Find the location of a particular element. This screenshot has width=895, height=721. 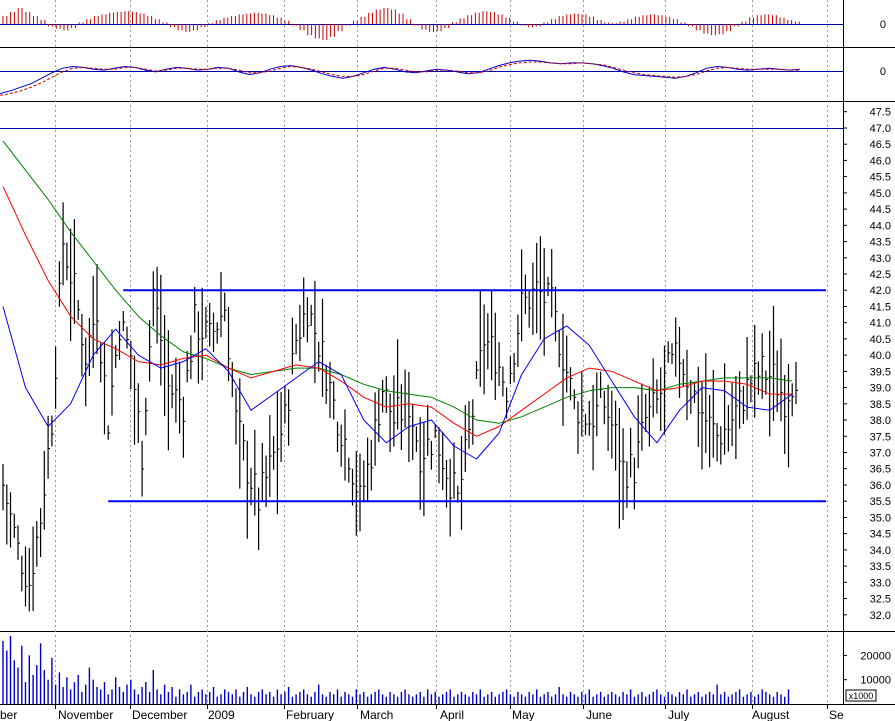

volume-multiplier-label: x1000 is located at coordinates (861, 696).